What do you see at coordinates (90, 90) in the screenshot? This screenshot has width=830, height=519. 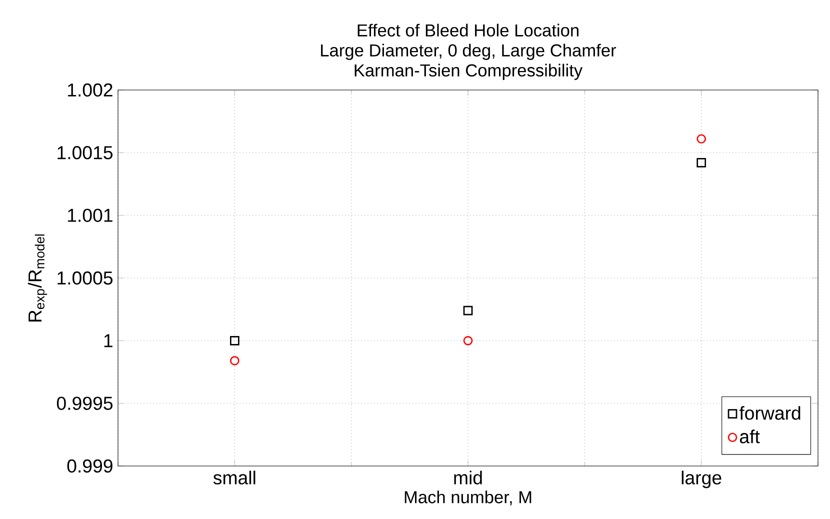 I see `y-tick-label: 1.002` at bounding box center [90, 90].